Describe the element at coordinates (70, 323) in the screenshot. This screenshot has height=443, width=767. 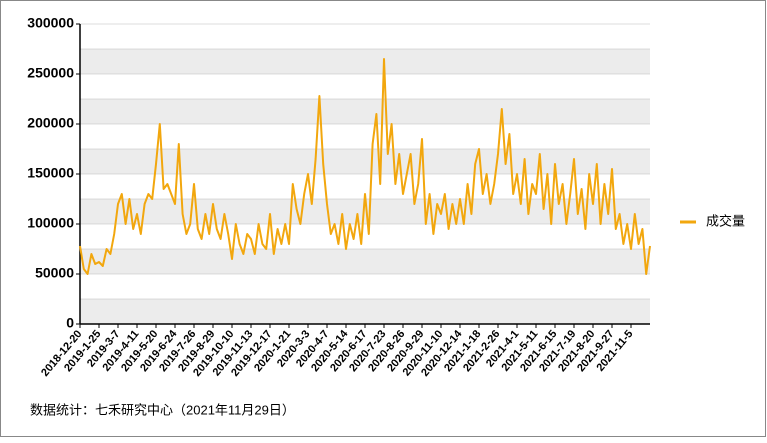
I see `y-tick-label: 0` at that location.